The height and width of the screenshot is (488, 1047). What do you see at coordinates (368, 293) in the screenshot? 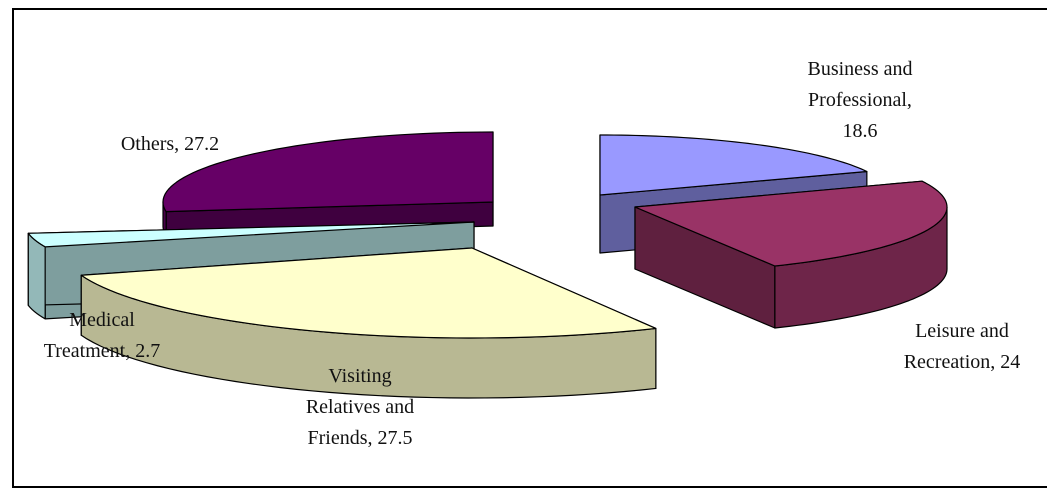
I see `slice-3-top` at bounding box center [368, 293].